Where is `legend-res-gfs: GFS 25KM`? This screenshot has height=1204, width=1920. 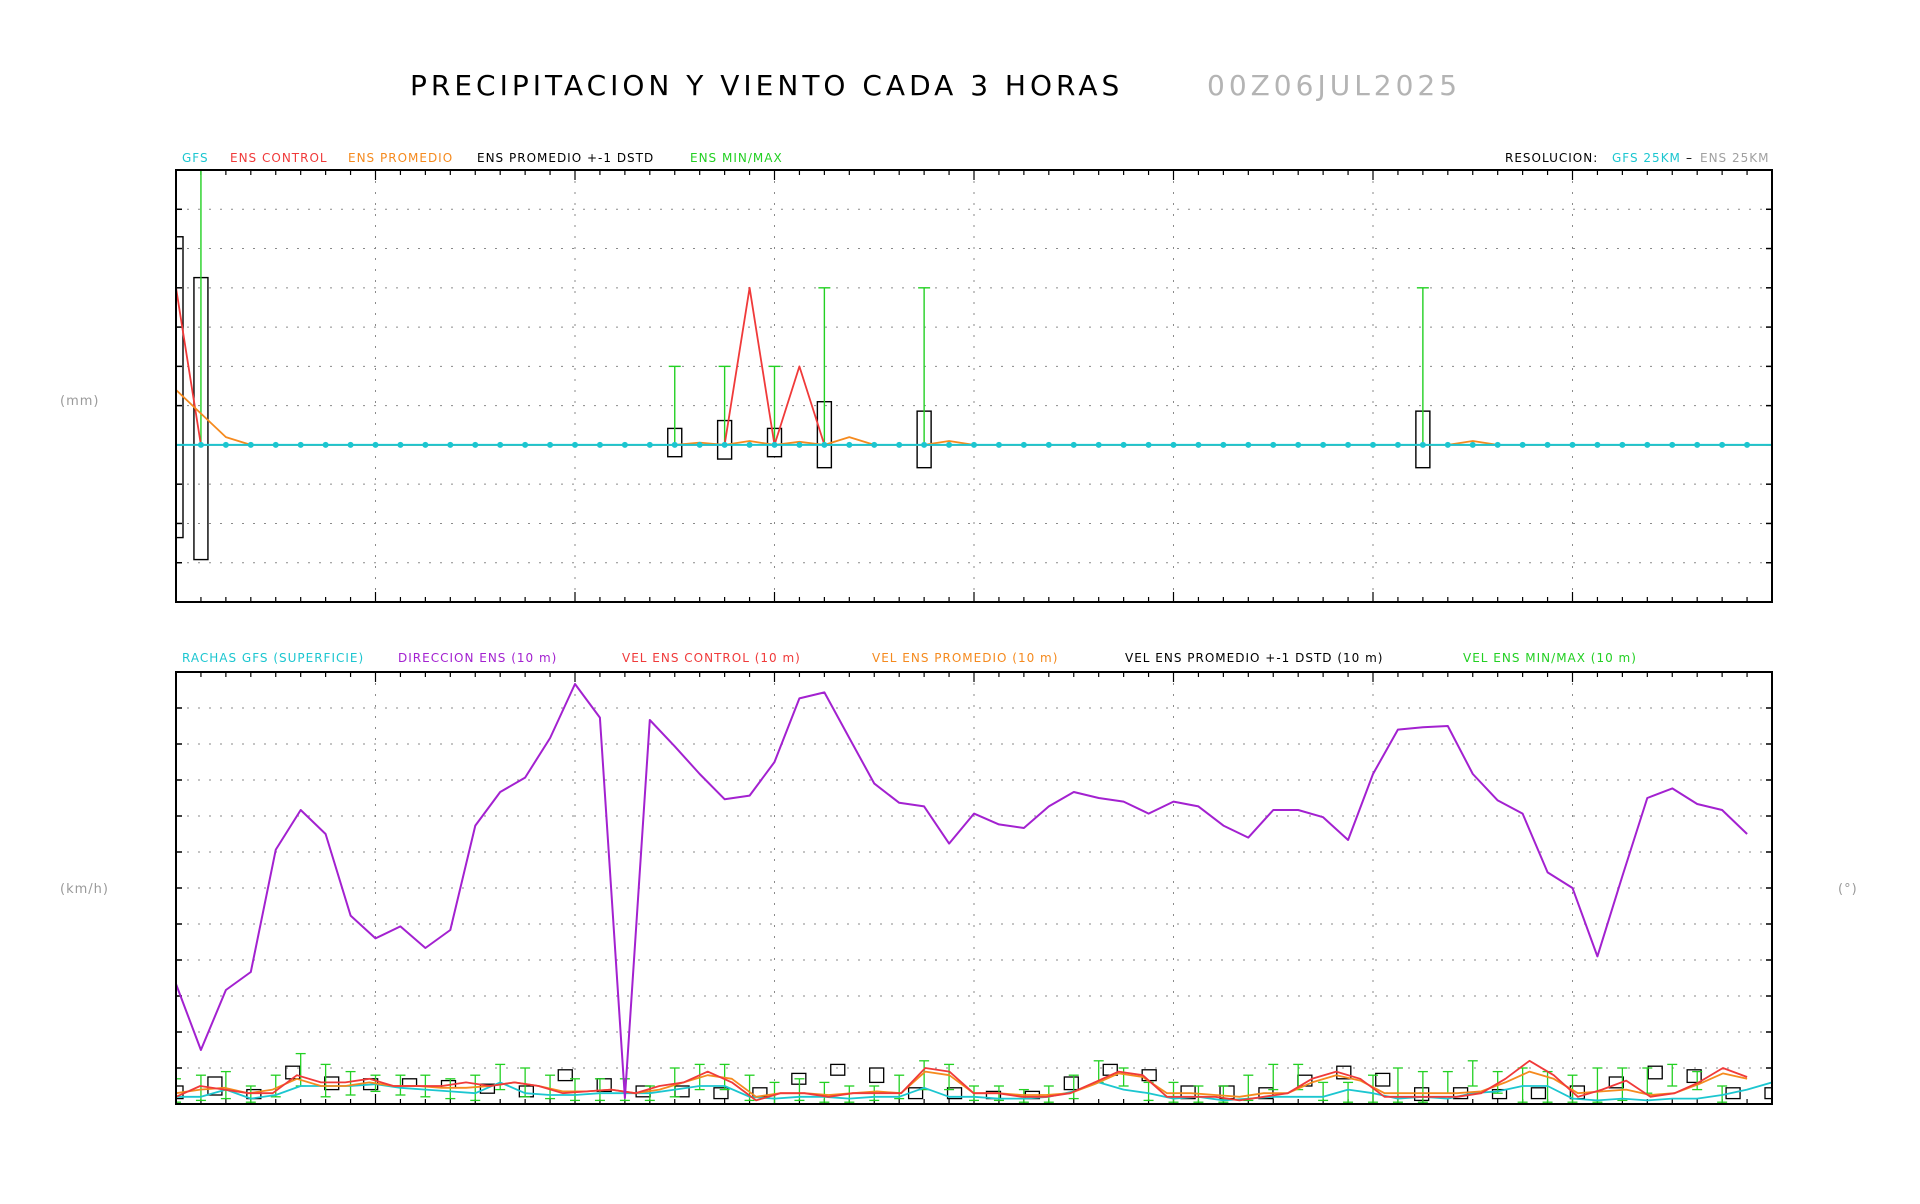
legend-res-gfs: GFS 25KM is located at coordinates (1646, 158).